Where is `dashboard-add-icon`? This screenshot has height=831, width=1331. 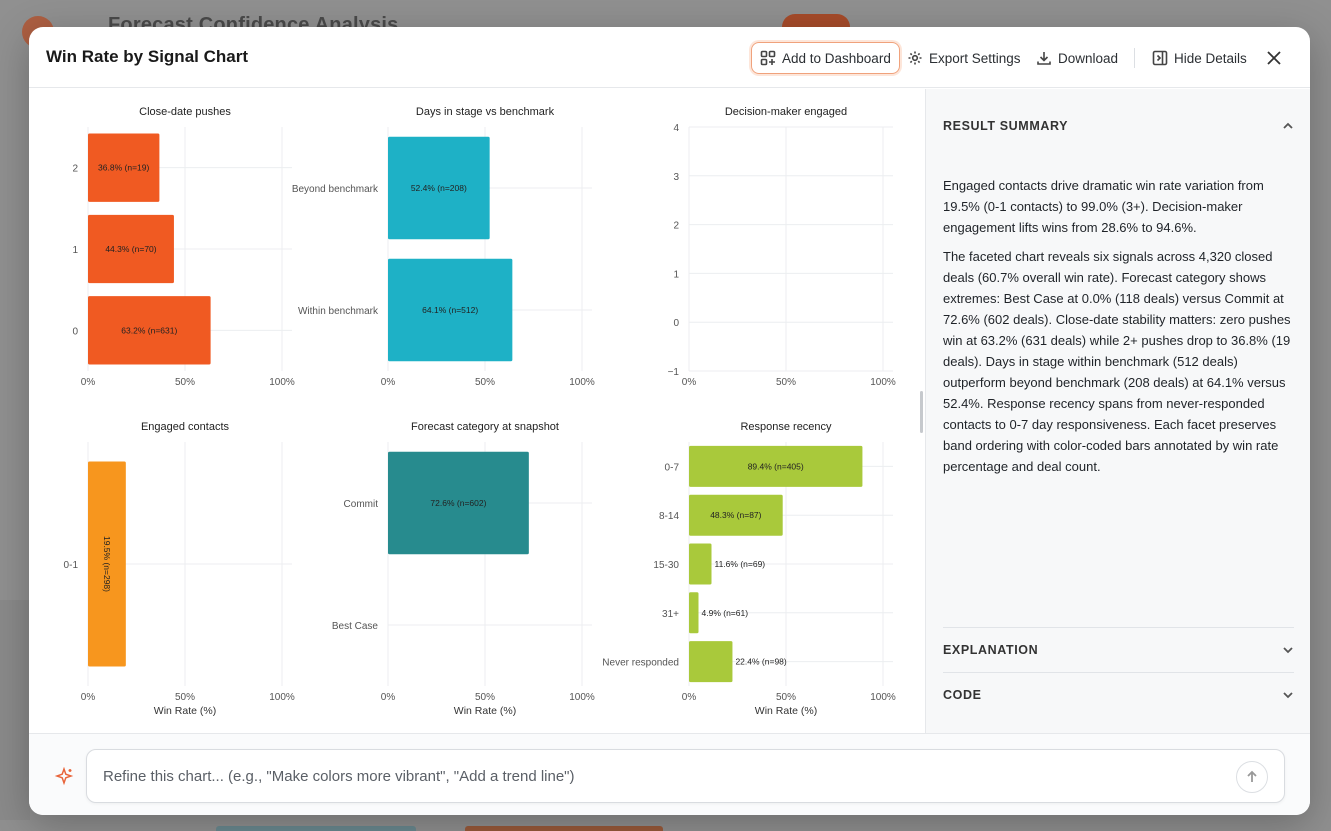 dashboard-add-icon is located at coordinates (768, 58).